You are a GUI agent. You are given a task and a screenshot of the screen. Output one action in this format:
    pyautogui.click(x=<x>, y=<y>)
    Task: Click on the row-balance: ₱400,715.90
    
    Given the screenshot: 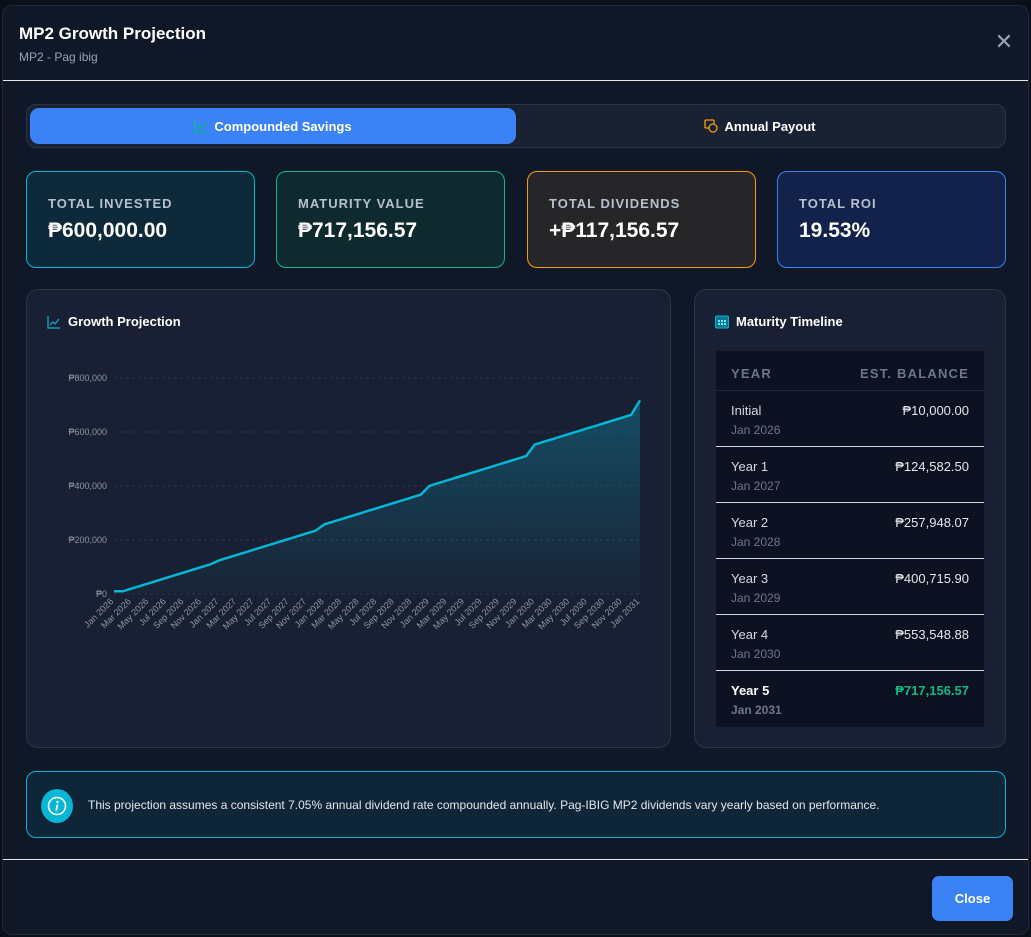 What is the action you would take?
    pyautogui.click(x=932, y=578)
    